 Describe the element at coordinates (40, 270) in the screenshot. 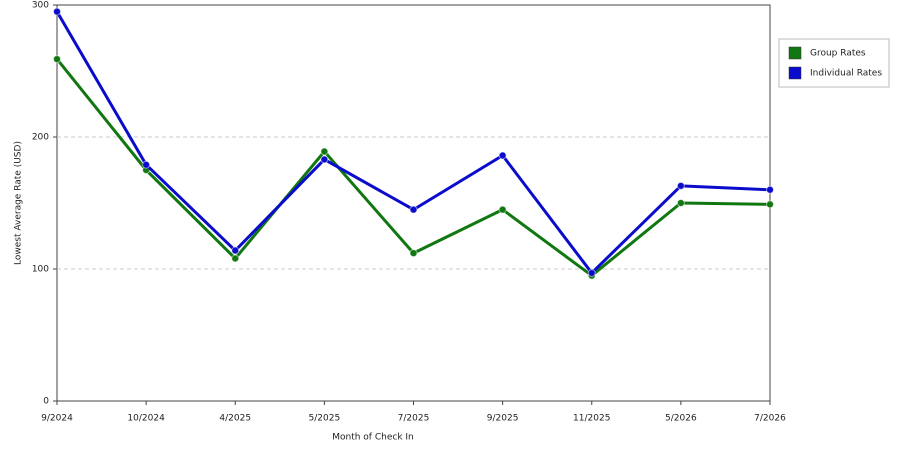

I see `y-tick-label: 100` at that location.